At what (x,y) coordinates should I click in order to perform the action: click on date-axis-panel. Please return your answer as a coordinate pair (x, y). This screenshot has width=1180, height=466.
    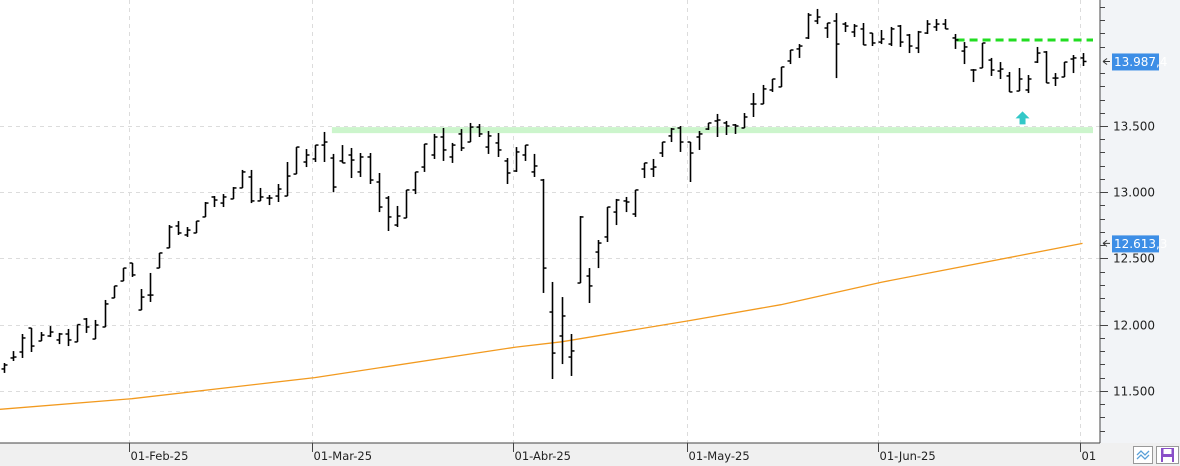
    Looking at the image, I should click on (590, 454).